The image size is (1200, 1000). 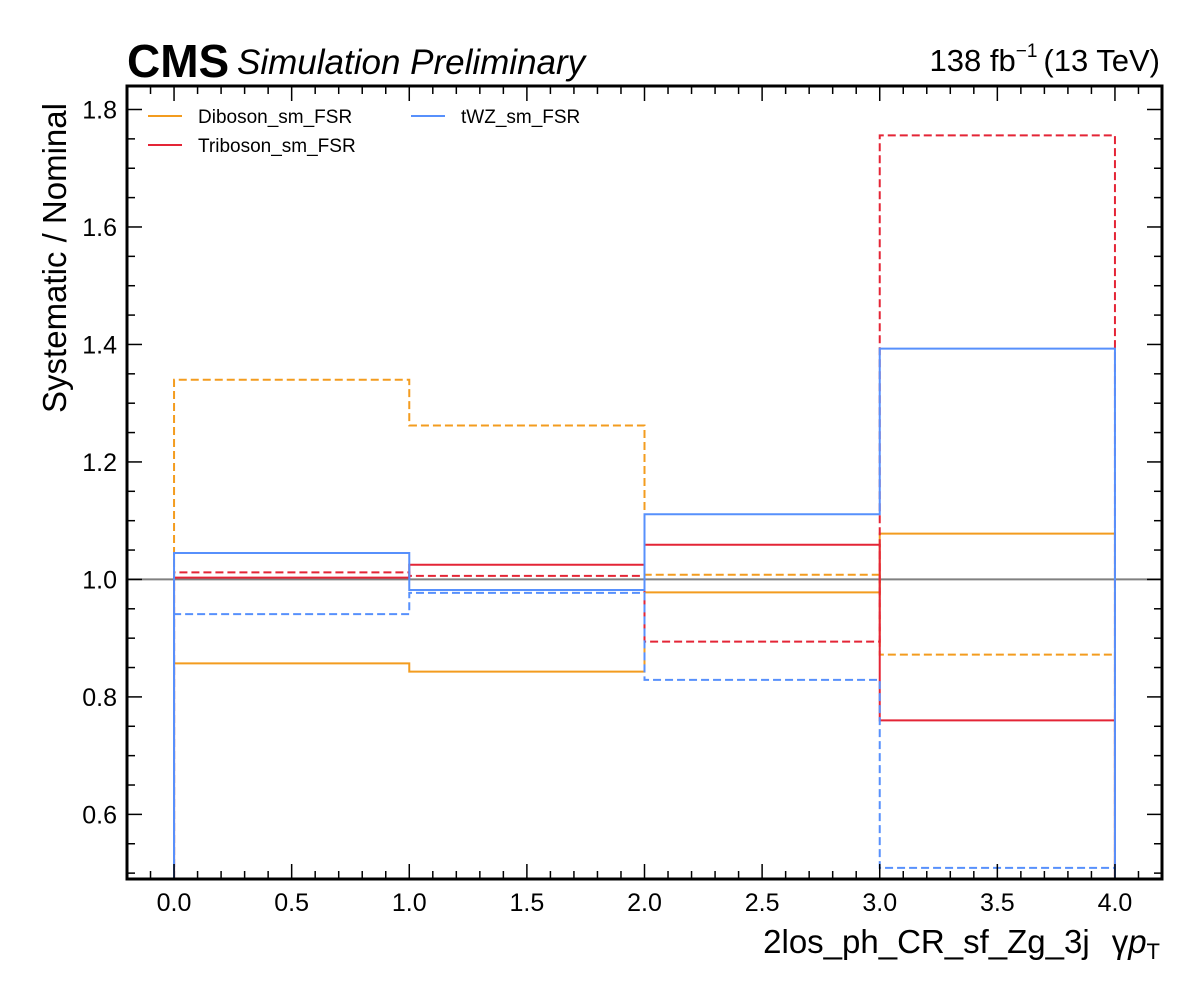 I want to click on status-label: Simulation Preliminary, so click(x=412, y=62).